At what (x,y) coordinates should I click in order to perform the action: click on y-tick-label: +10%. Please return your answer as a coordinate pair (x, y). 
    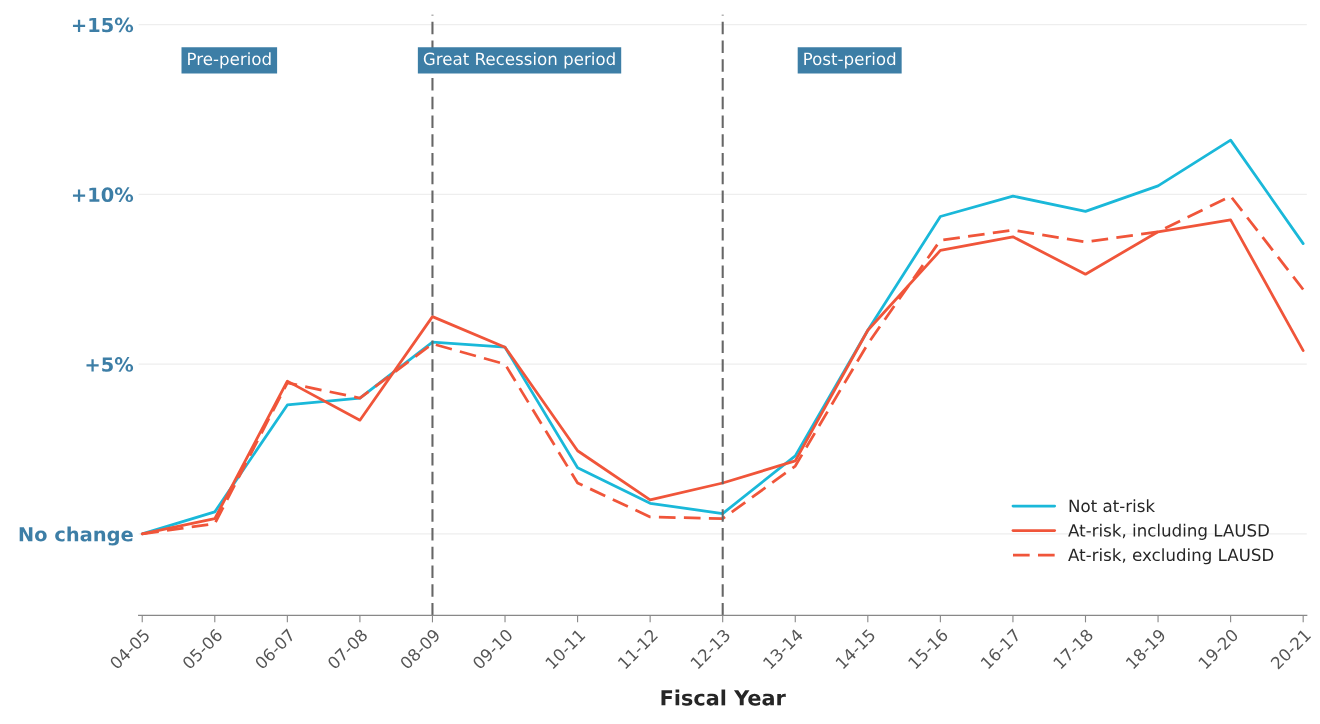
    Looking at the image, I should click on (103, 195).